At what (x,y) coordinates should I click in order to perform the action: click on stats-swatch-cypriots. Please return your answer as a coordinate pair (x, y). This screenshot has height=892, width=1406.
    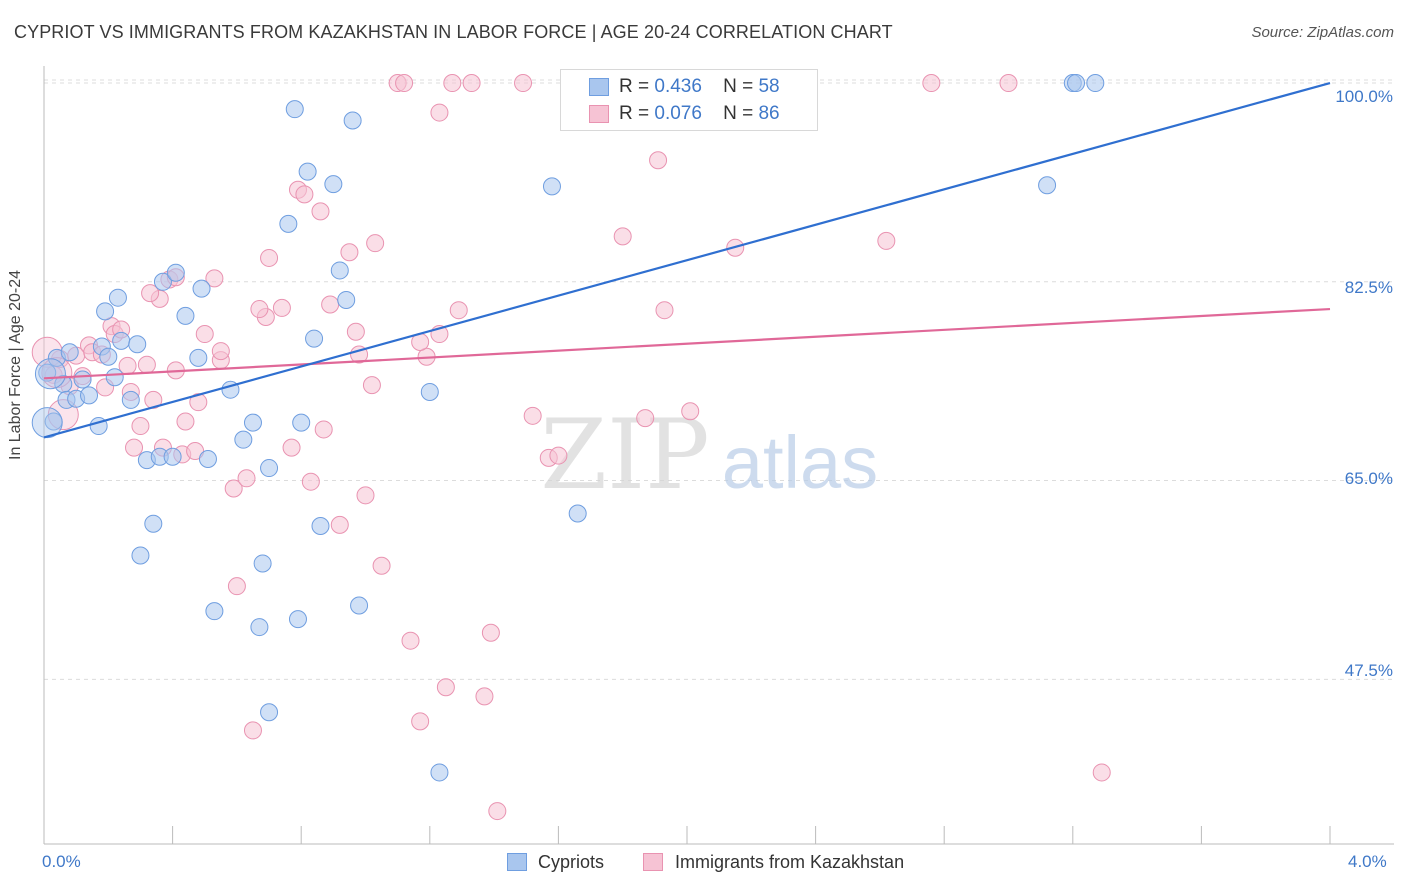
    Looking at the image, I should click on (599, 87).